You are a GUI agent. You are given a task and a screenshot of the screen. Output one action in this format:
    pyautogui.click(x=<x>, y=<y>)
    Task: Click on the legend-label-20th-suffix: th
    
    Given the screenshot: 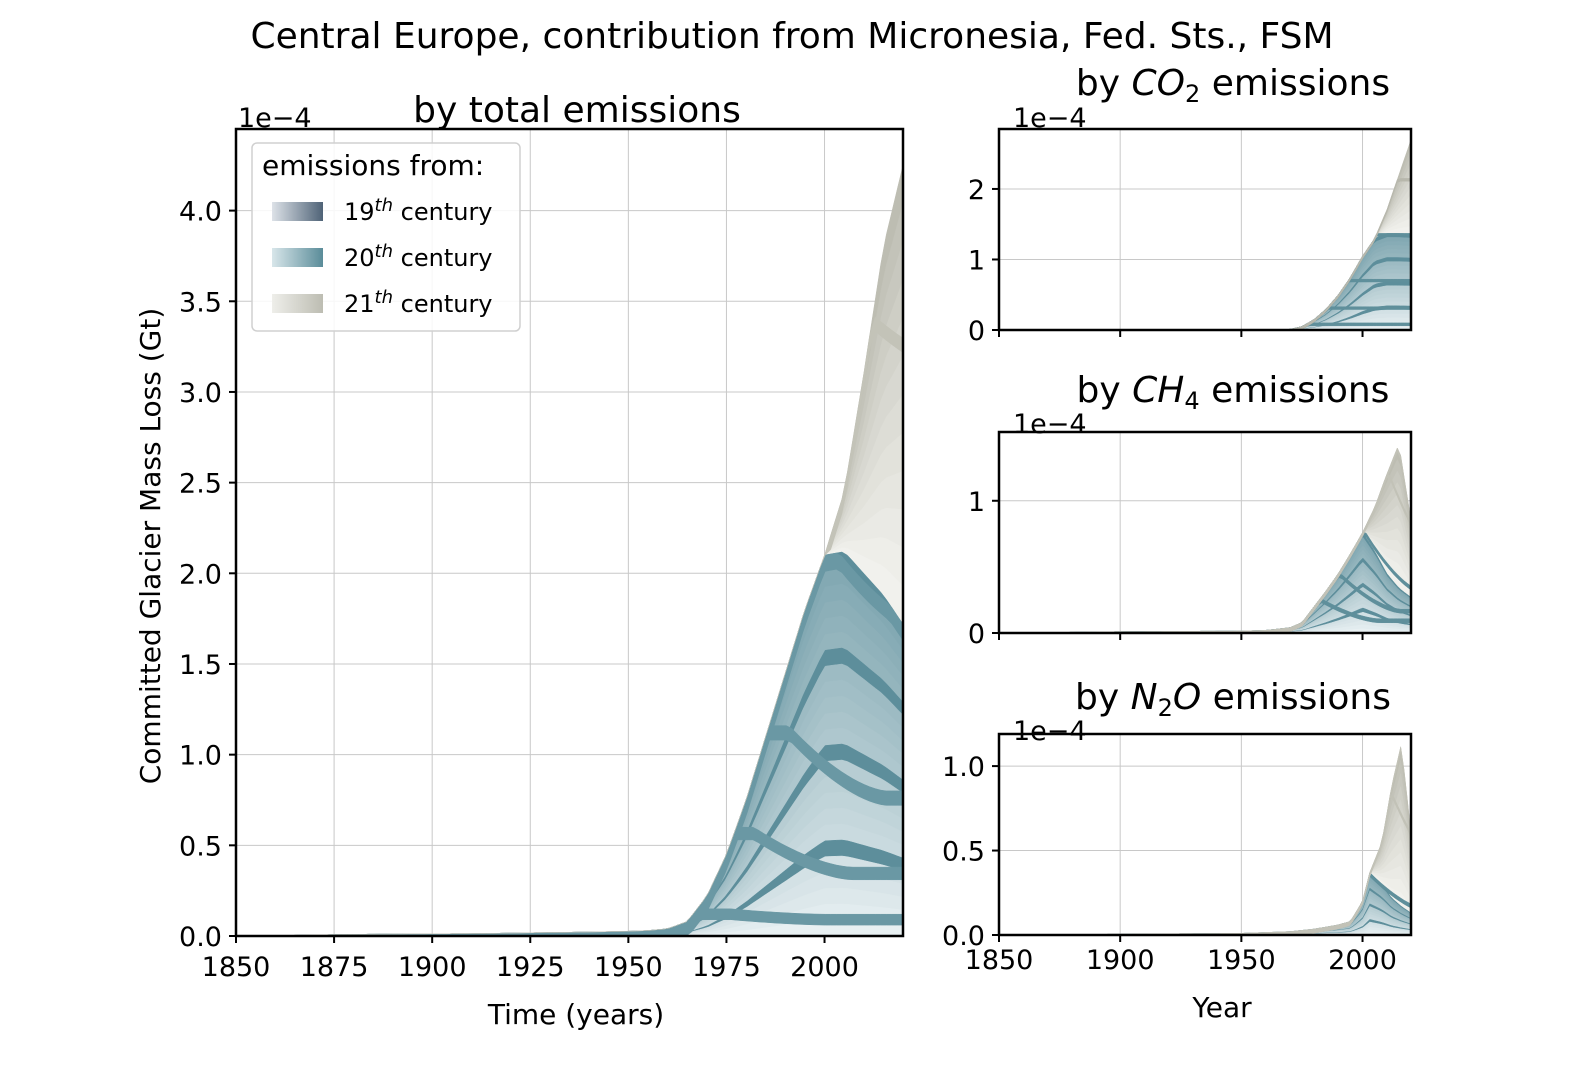 What is the action you would take?
    pyautogui.click(x=384, y=251)
    